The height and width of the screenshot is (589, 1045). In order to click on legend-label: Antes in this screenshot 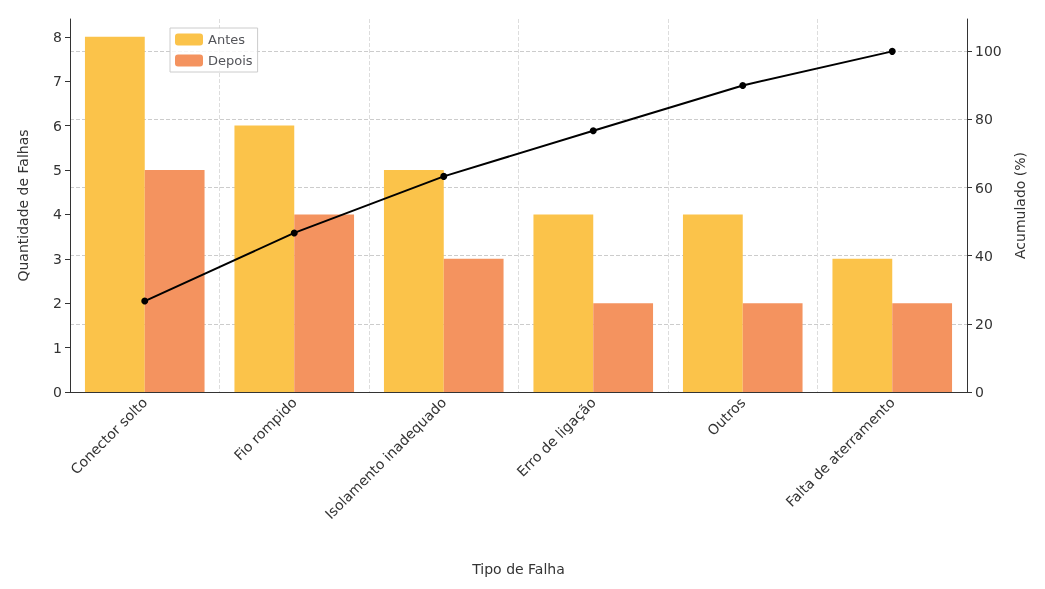, I will do `click(227, 39)`.